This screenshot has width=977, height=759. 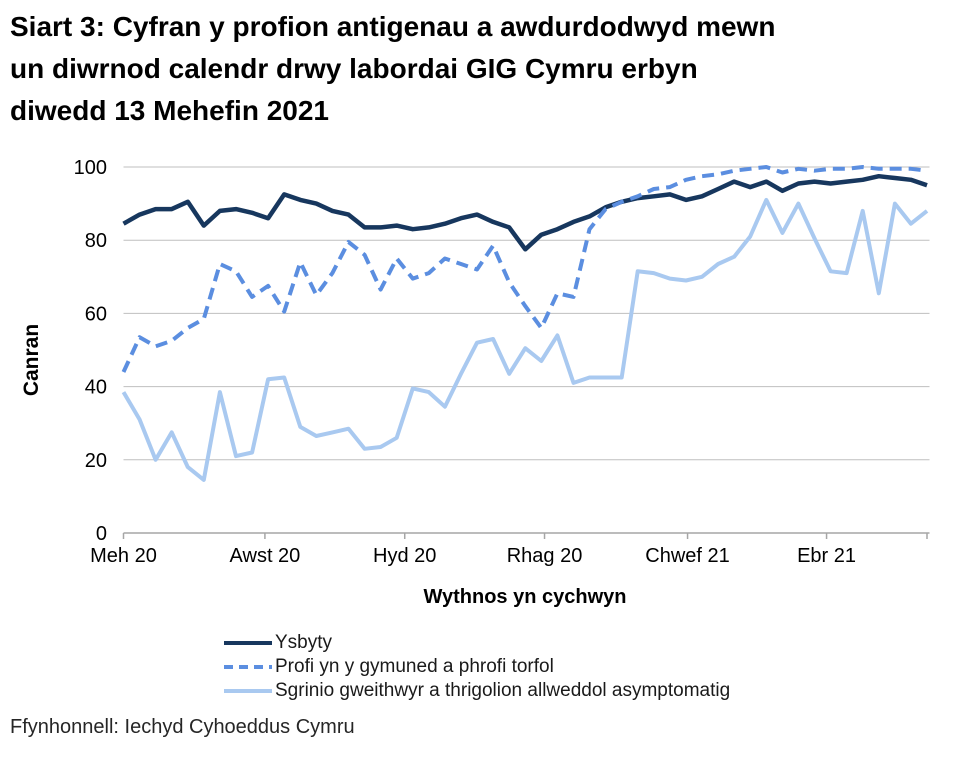 I want to click on x-axis-title: Wythnos yn cychwyn, so click(x=524, y=597).